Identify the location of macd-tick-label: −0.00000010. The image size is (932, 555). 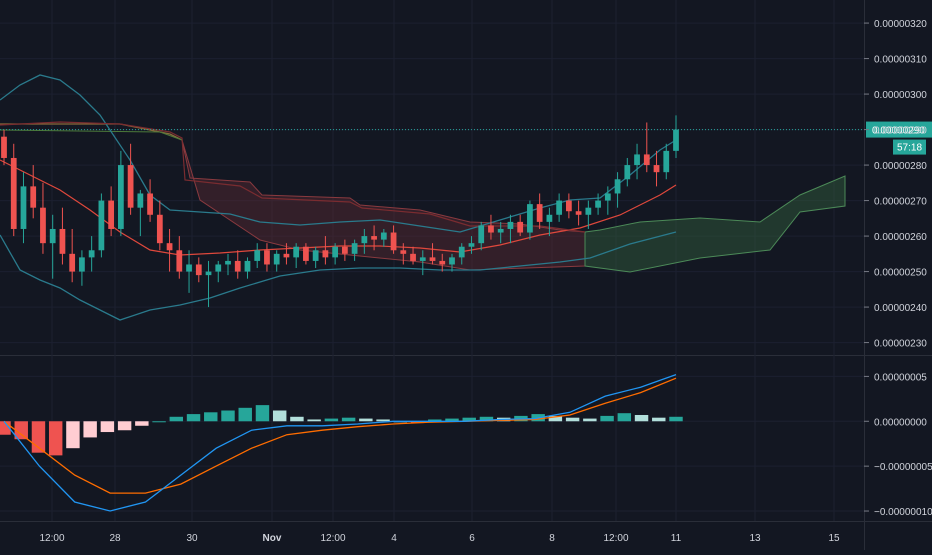
(903, 512).